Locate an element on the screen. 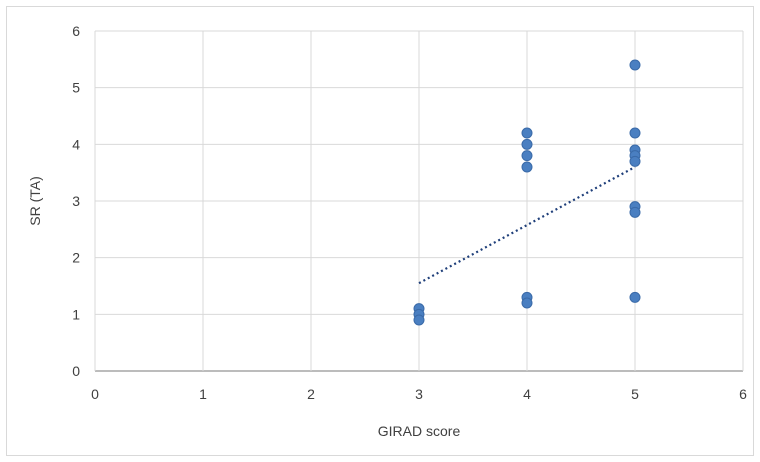 Image resolution: width=760 pixels, height=462 pixels. x-tick-label: 3 is located at coordinates (419, 394).